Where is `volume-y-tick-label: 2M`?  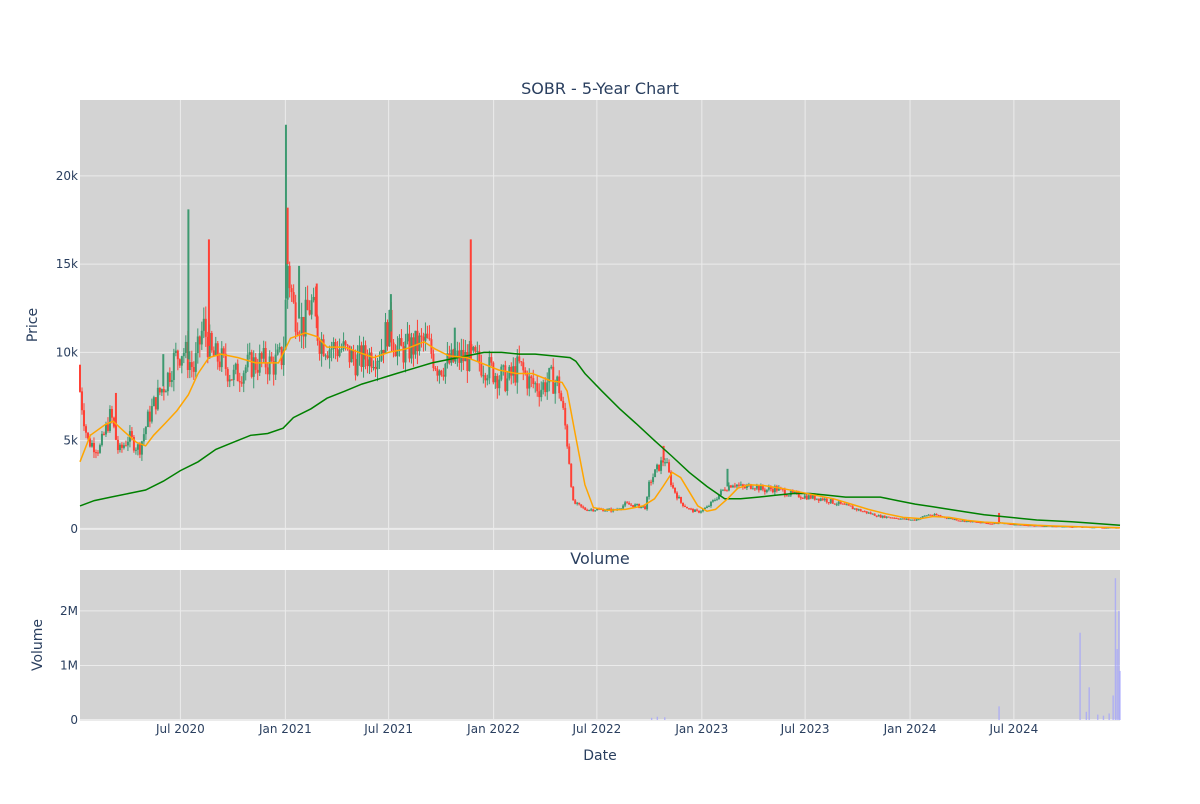 volume-y-tick-label: 2M is located at coordinates (69, 611).